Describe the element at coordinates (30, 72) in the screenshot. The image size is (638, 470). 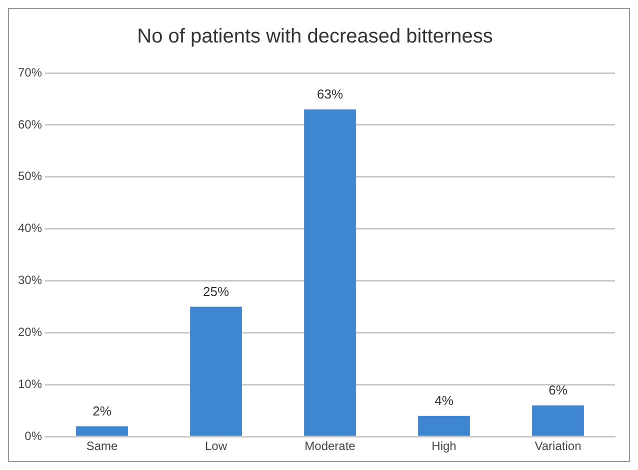
I see `y-tick-label: 70%` at that location.